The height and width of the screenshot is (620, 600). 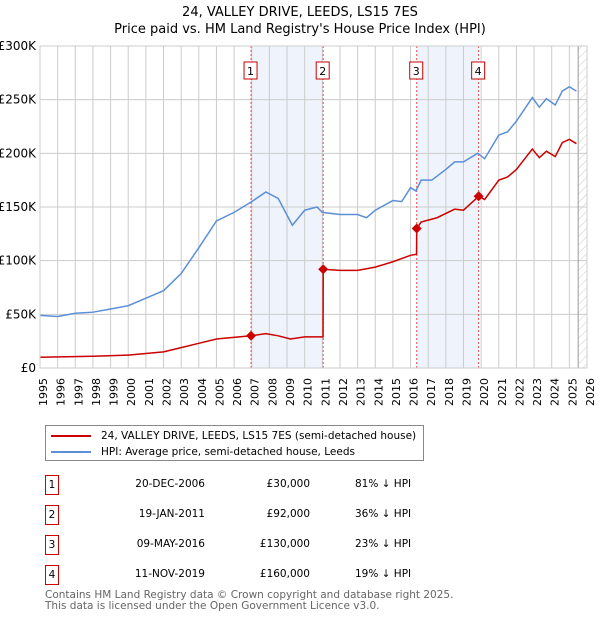 I want to click on sale-label: 2, so click(x=322, y=71).